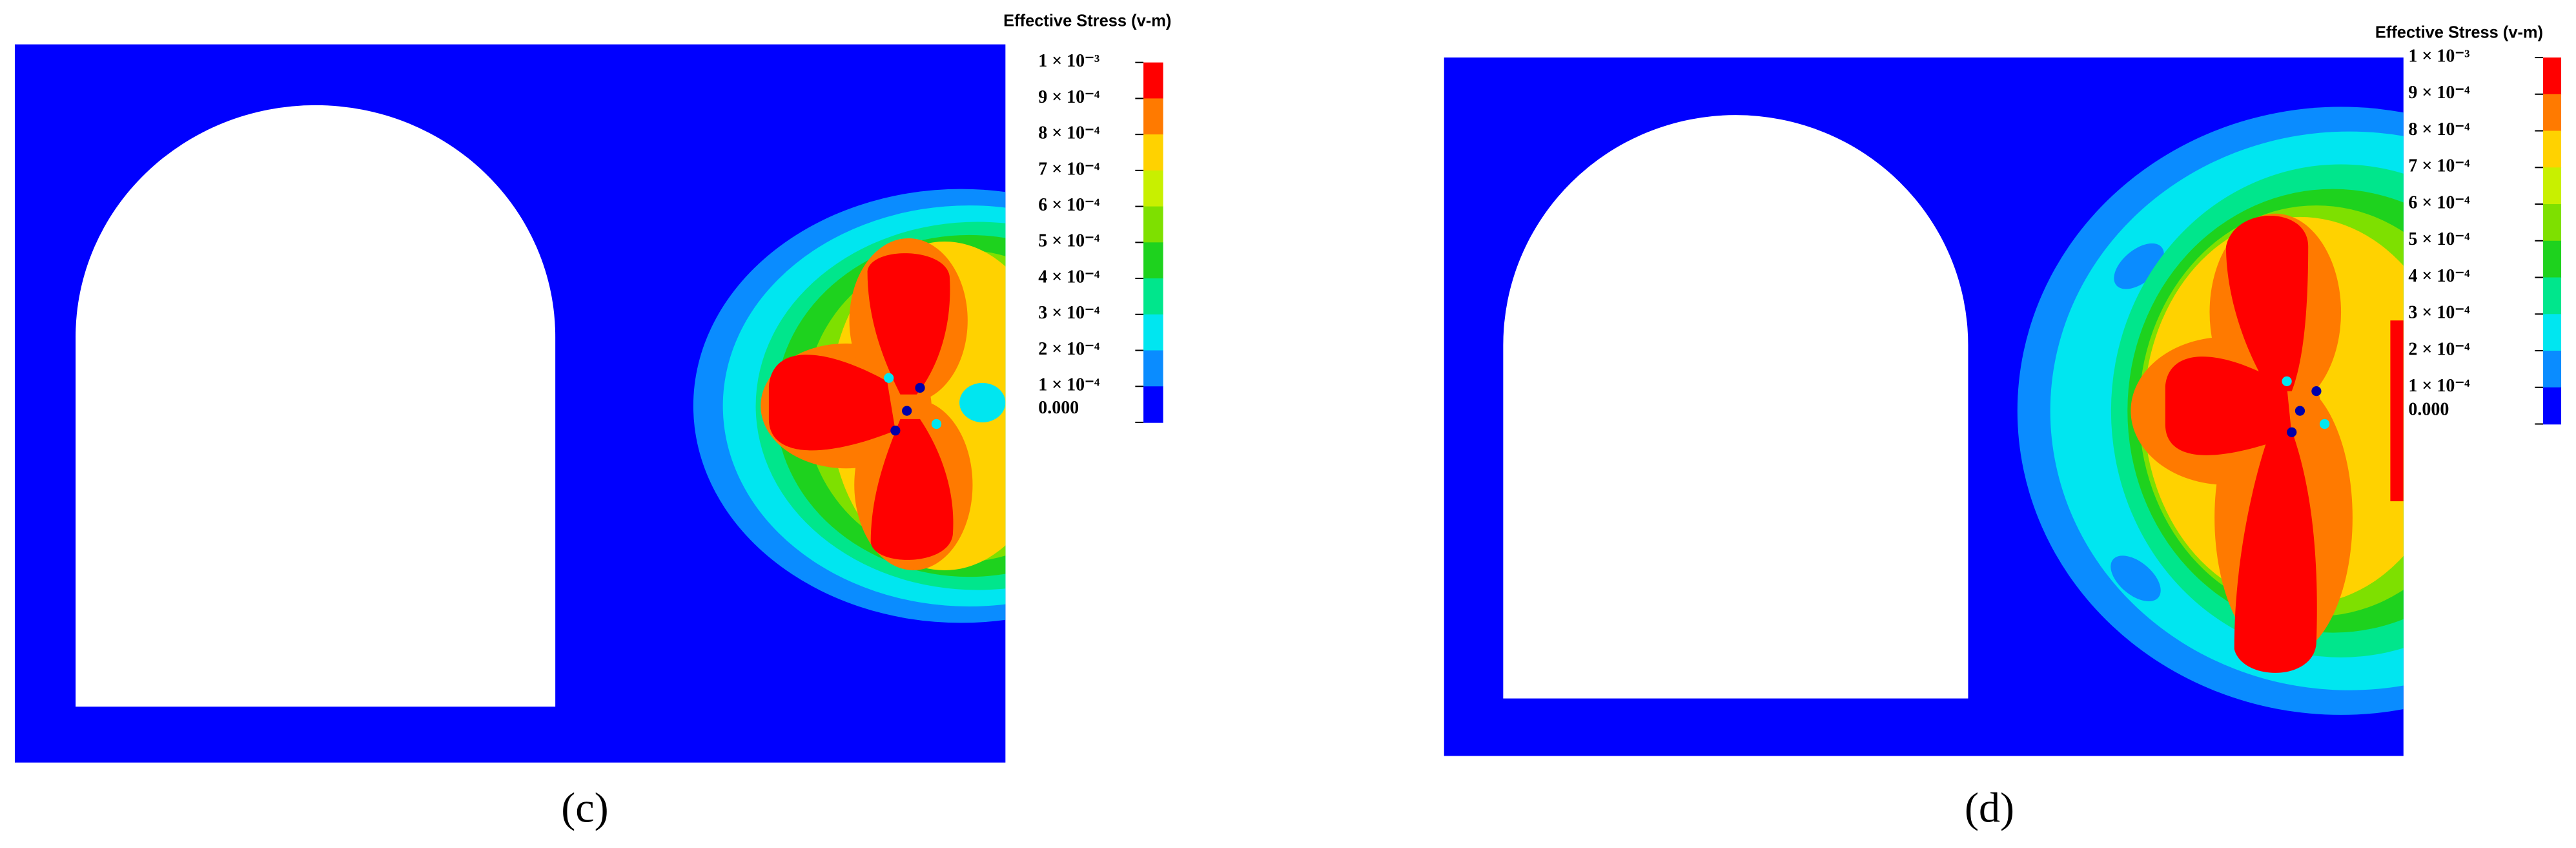 This screenshot has width=2576, height=848. What do you see at coordinates (584, 808) in the screenshot?
I see `panel-label: (c)` at bounding box center [584, 808].